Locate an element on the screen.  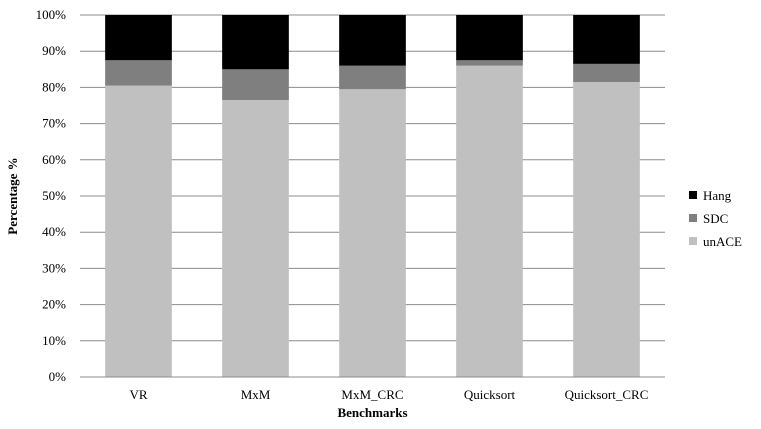
bar-hang-mxm_crc is located at coordinates (372, 40).